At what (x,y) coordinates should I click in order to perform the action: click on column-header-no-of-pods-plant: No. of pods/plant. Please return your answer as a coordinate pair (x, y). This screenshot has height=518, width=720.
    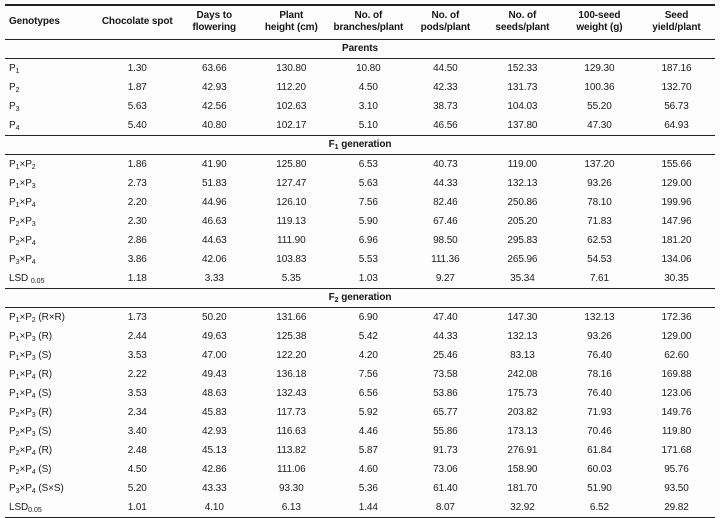
    Looking at the image, I should click on (445, 22).